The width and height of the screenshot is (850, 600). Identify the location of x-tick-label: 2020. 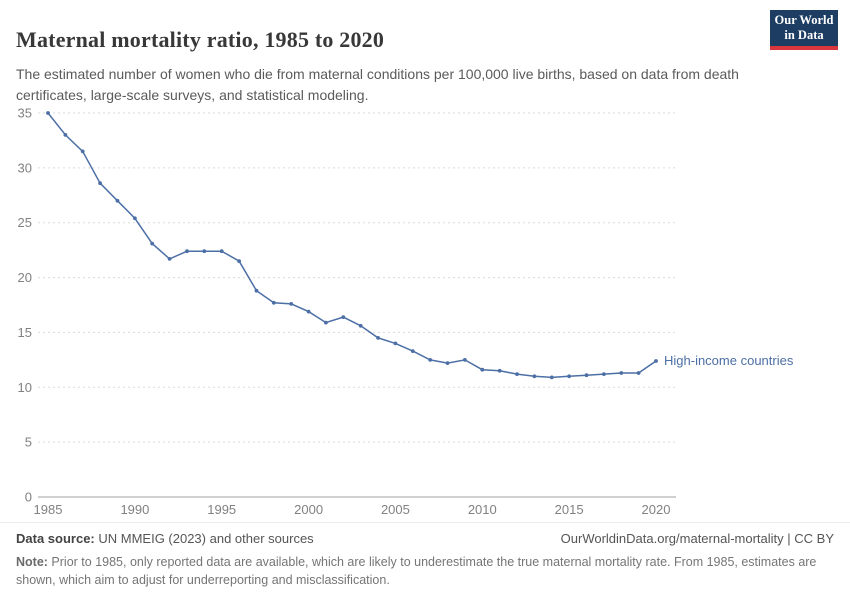
(656, 509).